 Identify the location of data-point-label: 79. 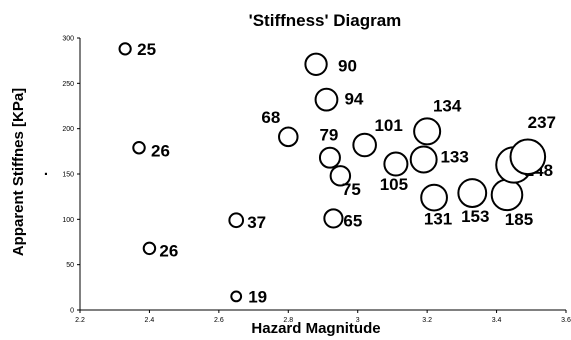
(328, 135).